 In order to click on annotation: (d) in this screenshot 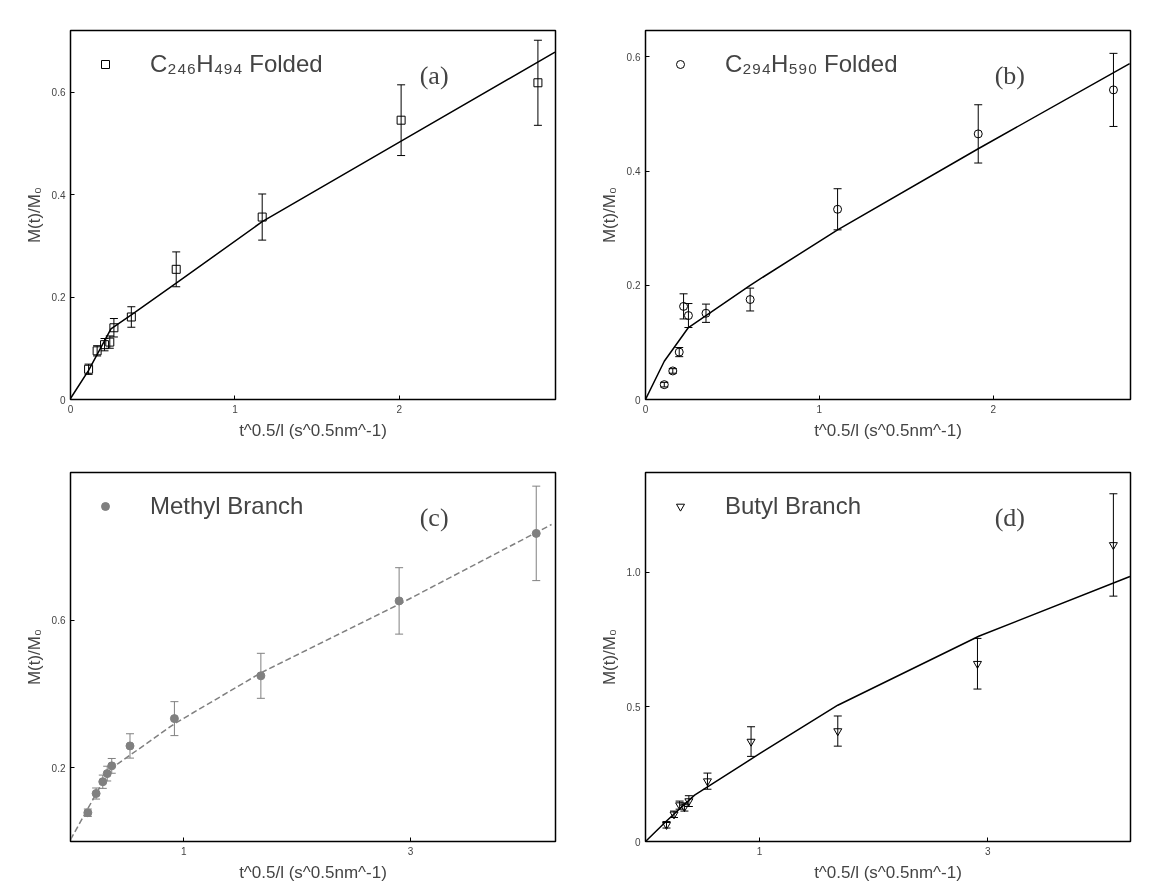, I will do `click(1010, 517)`.